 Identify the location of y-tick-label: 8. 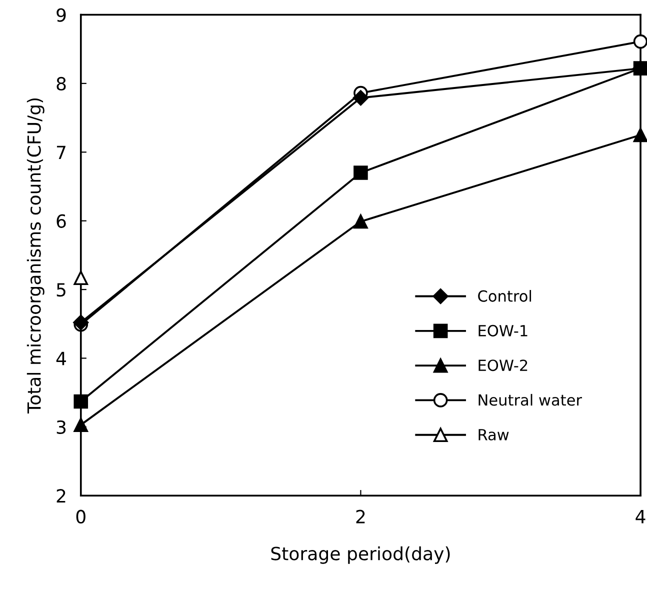
(61, 83).